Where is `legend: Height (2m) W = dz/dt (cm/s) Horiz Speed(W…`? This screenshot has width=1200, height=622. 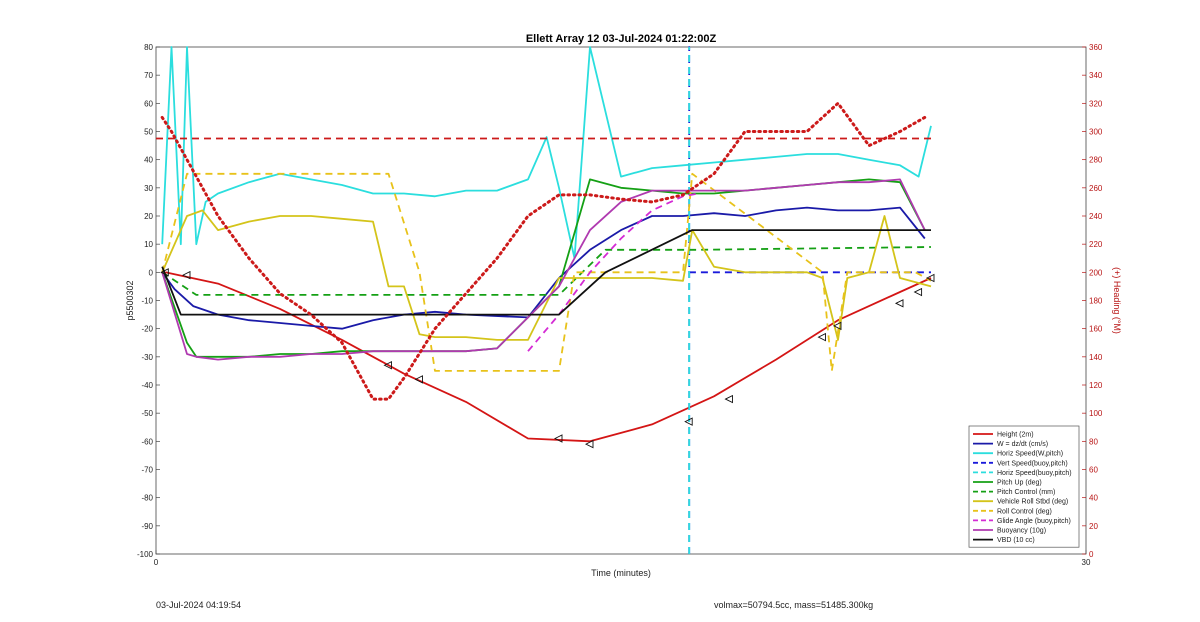
legend: Height (2m) W = dz/dt (cm/s) Horiz Speed(W… is located at coordinates (1024, 486).